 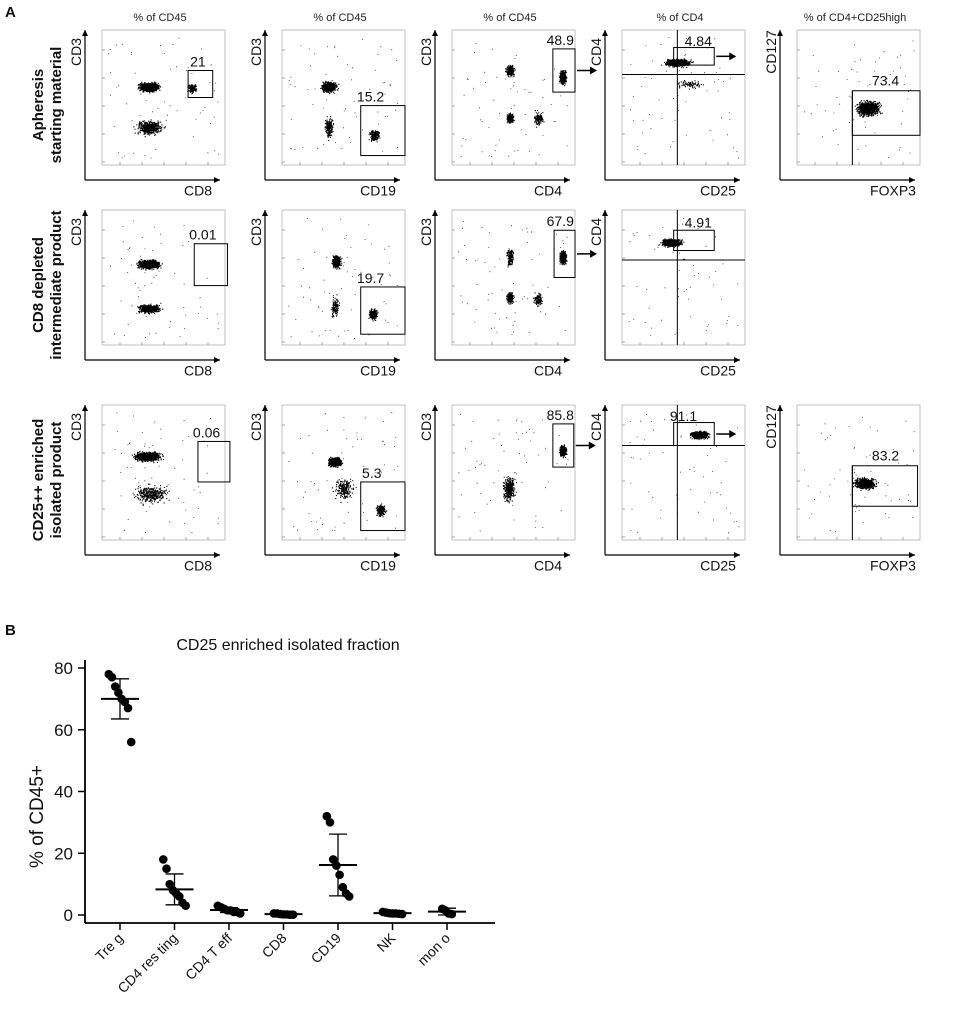 I want to click on y-tick-label: 0, so click(x=68, y=915).